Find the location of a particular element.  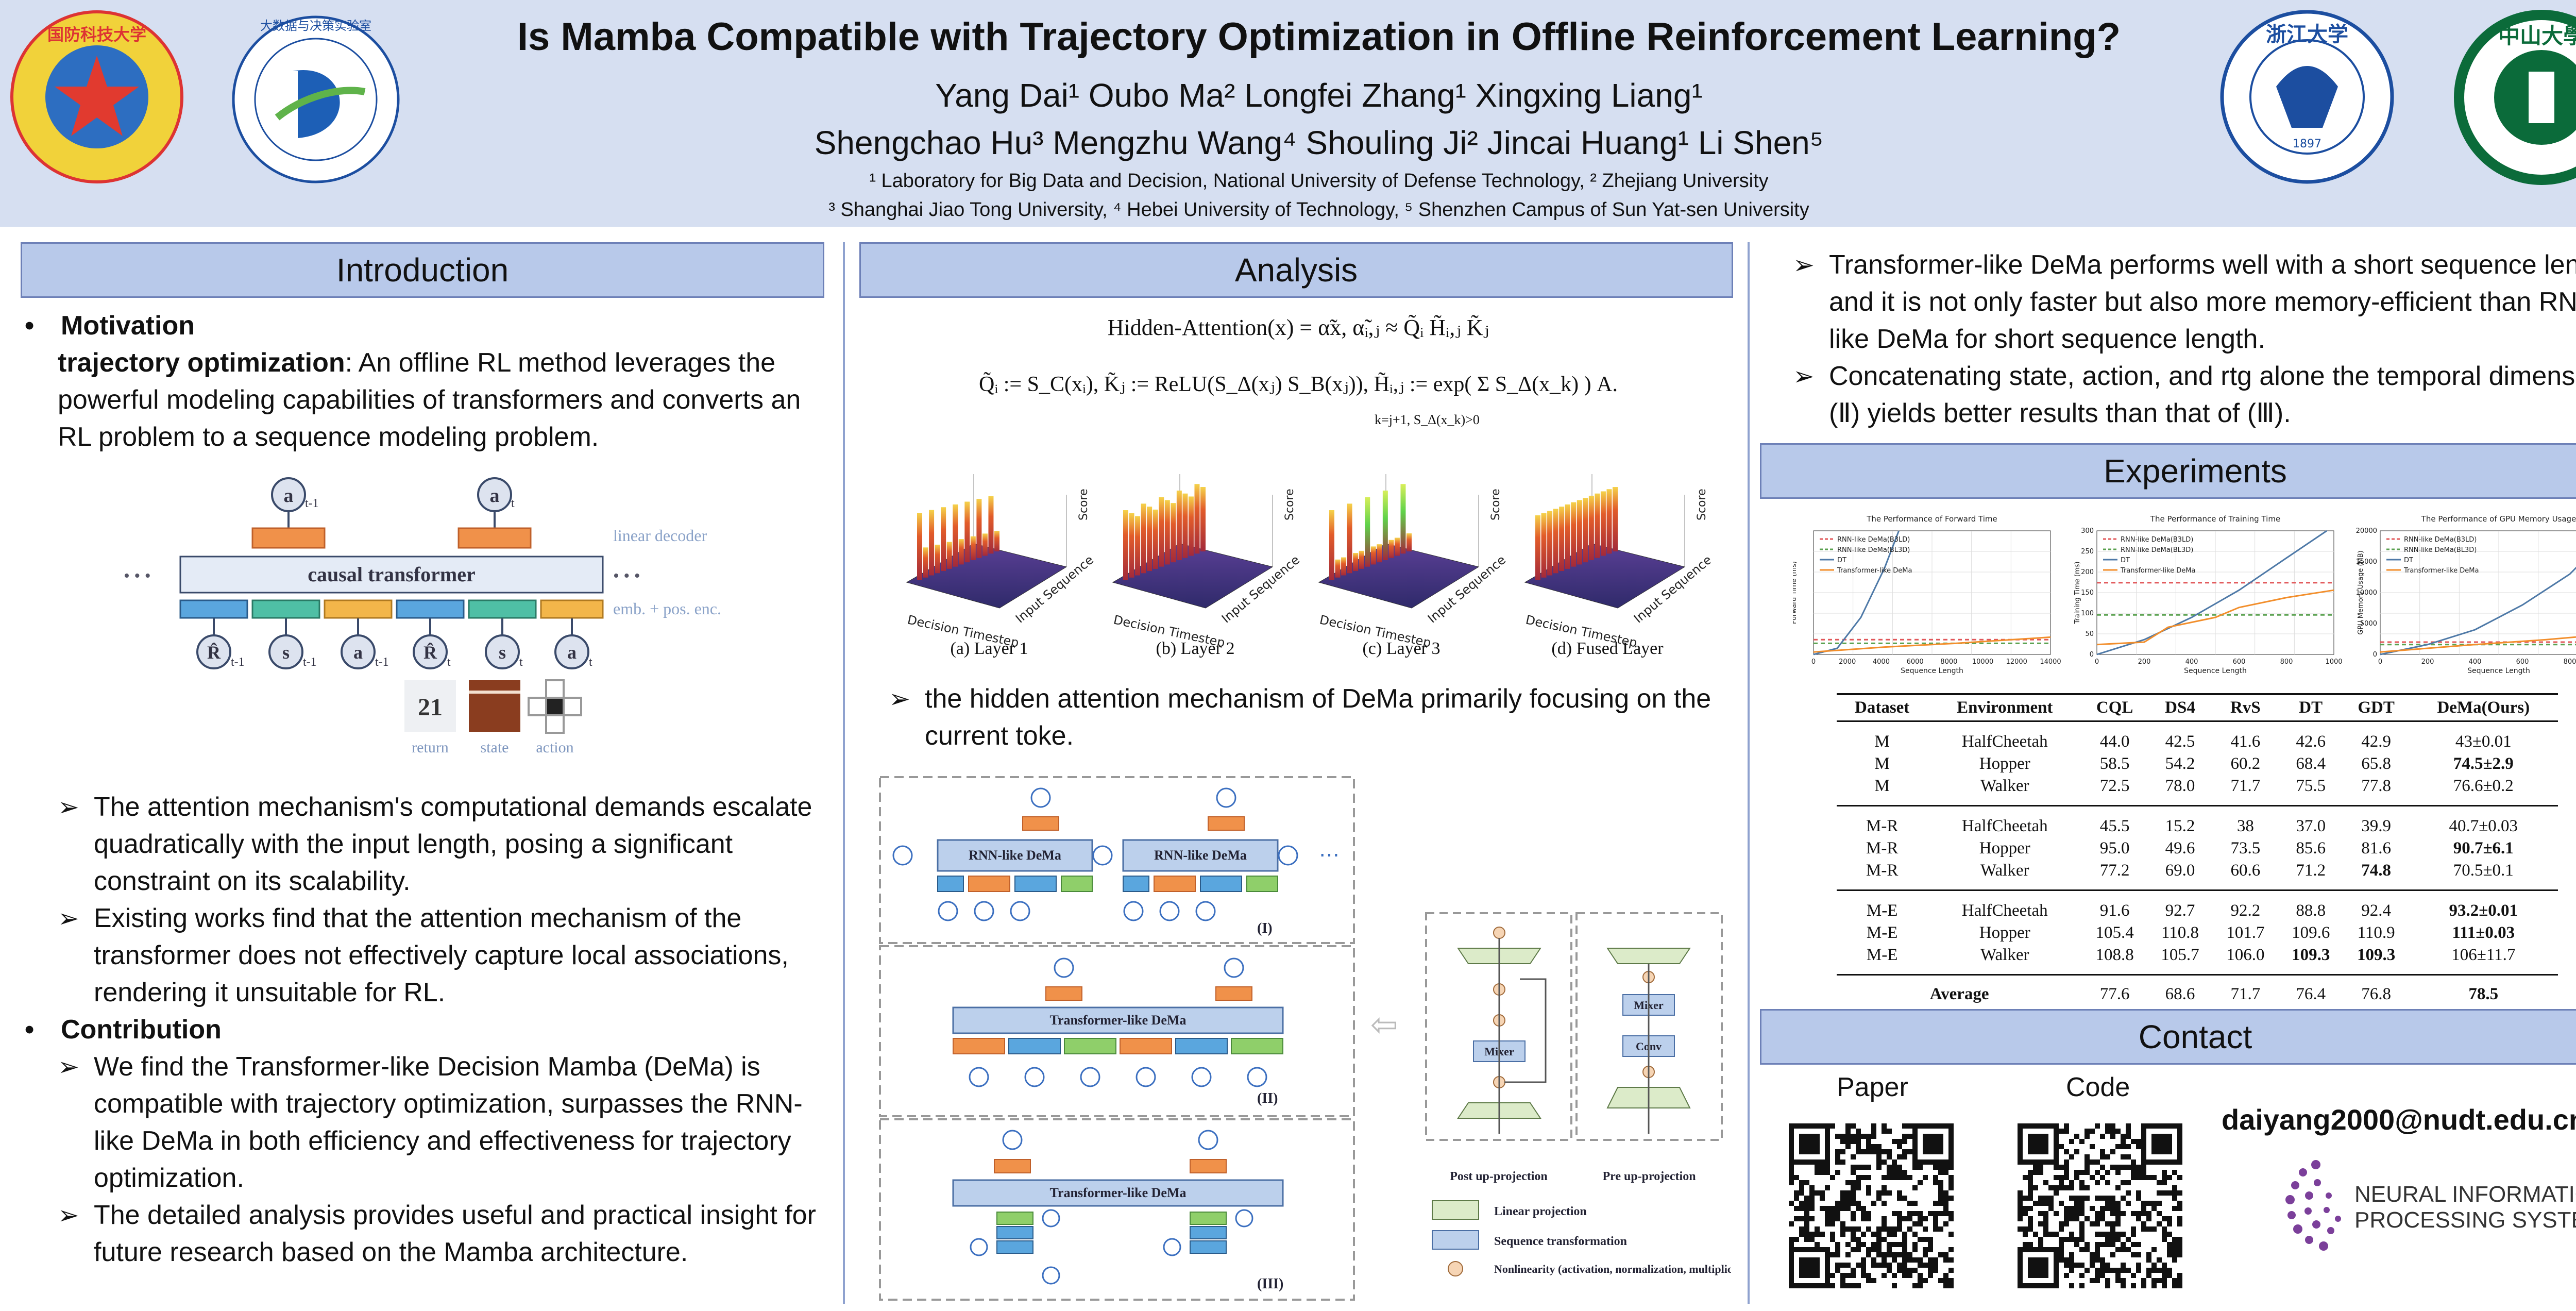

chart-xtick: 400 is located at coordinates (2475, 662).